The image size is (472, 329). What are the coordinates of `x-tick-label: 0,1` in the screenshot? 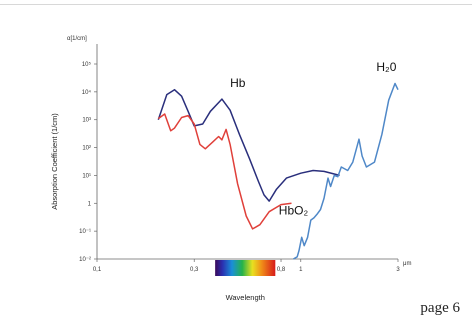 It's located at (97, 270).